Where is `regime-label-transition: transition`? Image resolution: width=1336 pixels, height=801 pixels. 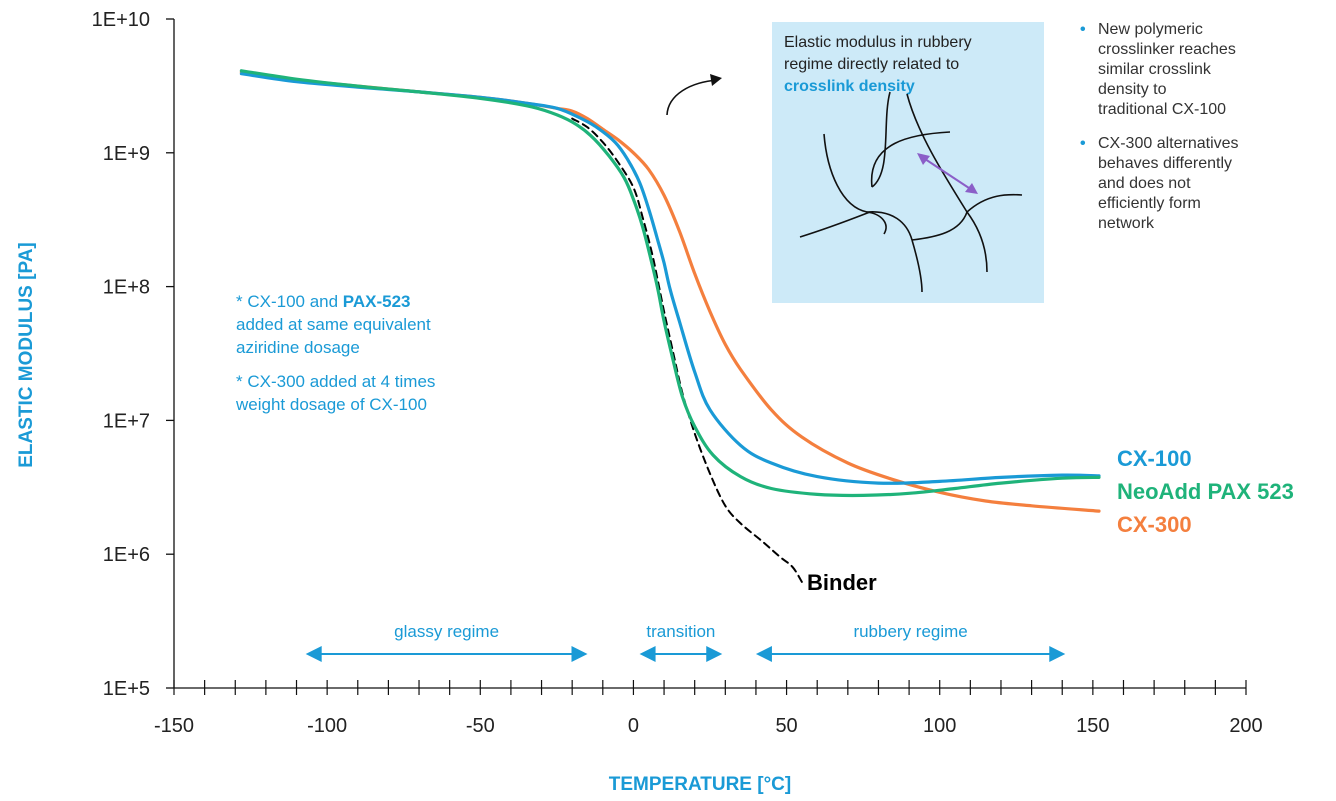
regime-label-transition: transition is located at coordinates (680, 631).